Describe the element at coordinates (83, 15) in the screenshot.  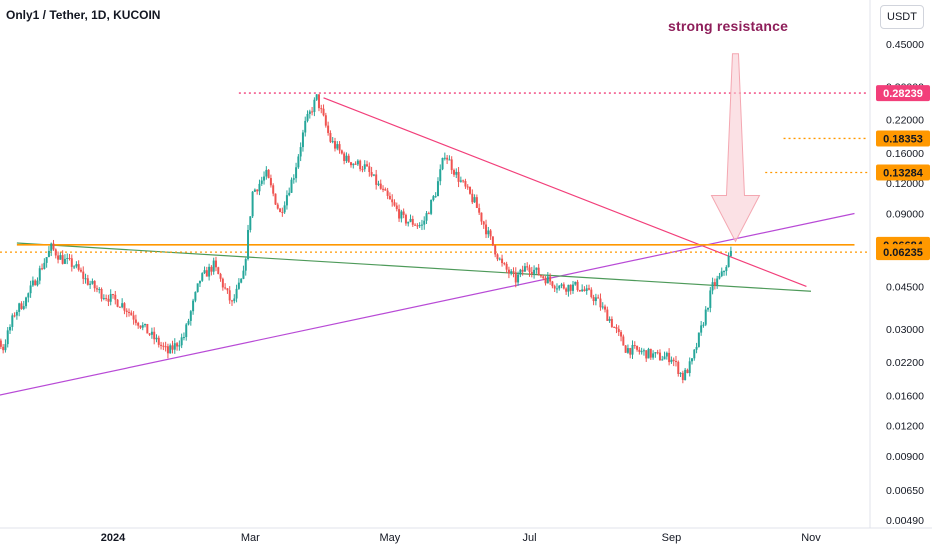
I see `chart-title: Only1 / Tether, 1D, KUCOIN` at that location.